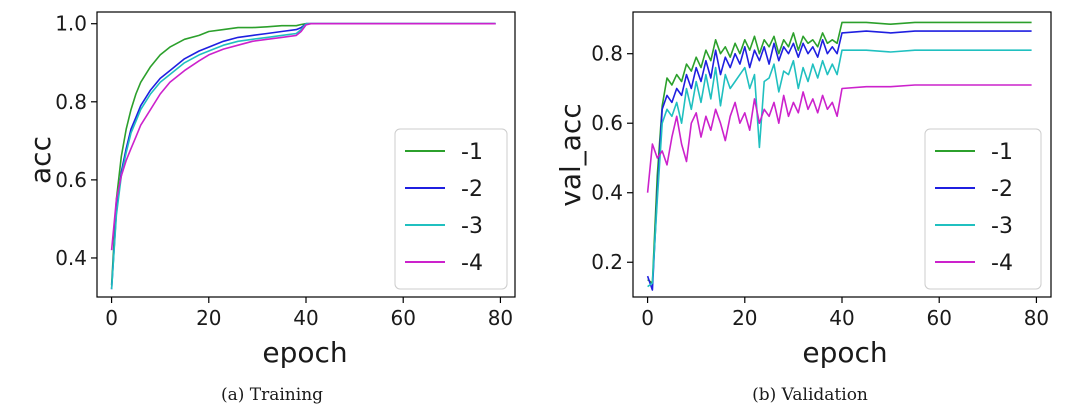 The image size is (1080, 420). Describe the element at coordinates (472, 152) in the screenshot. I see `legend-label-training-1: -1` at that location.